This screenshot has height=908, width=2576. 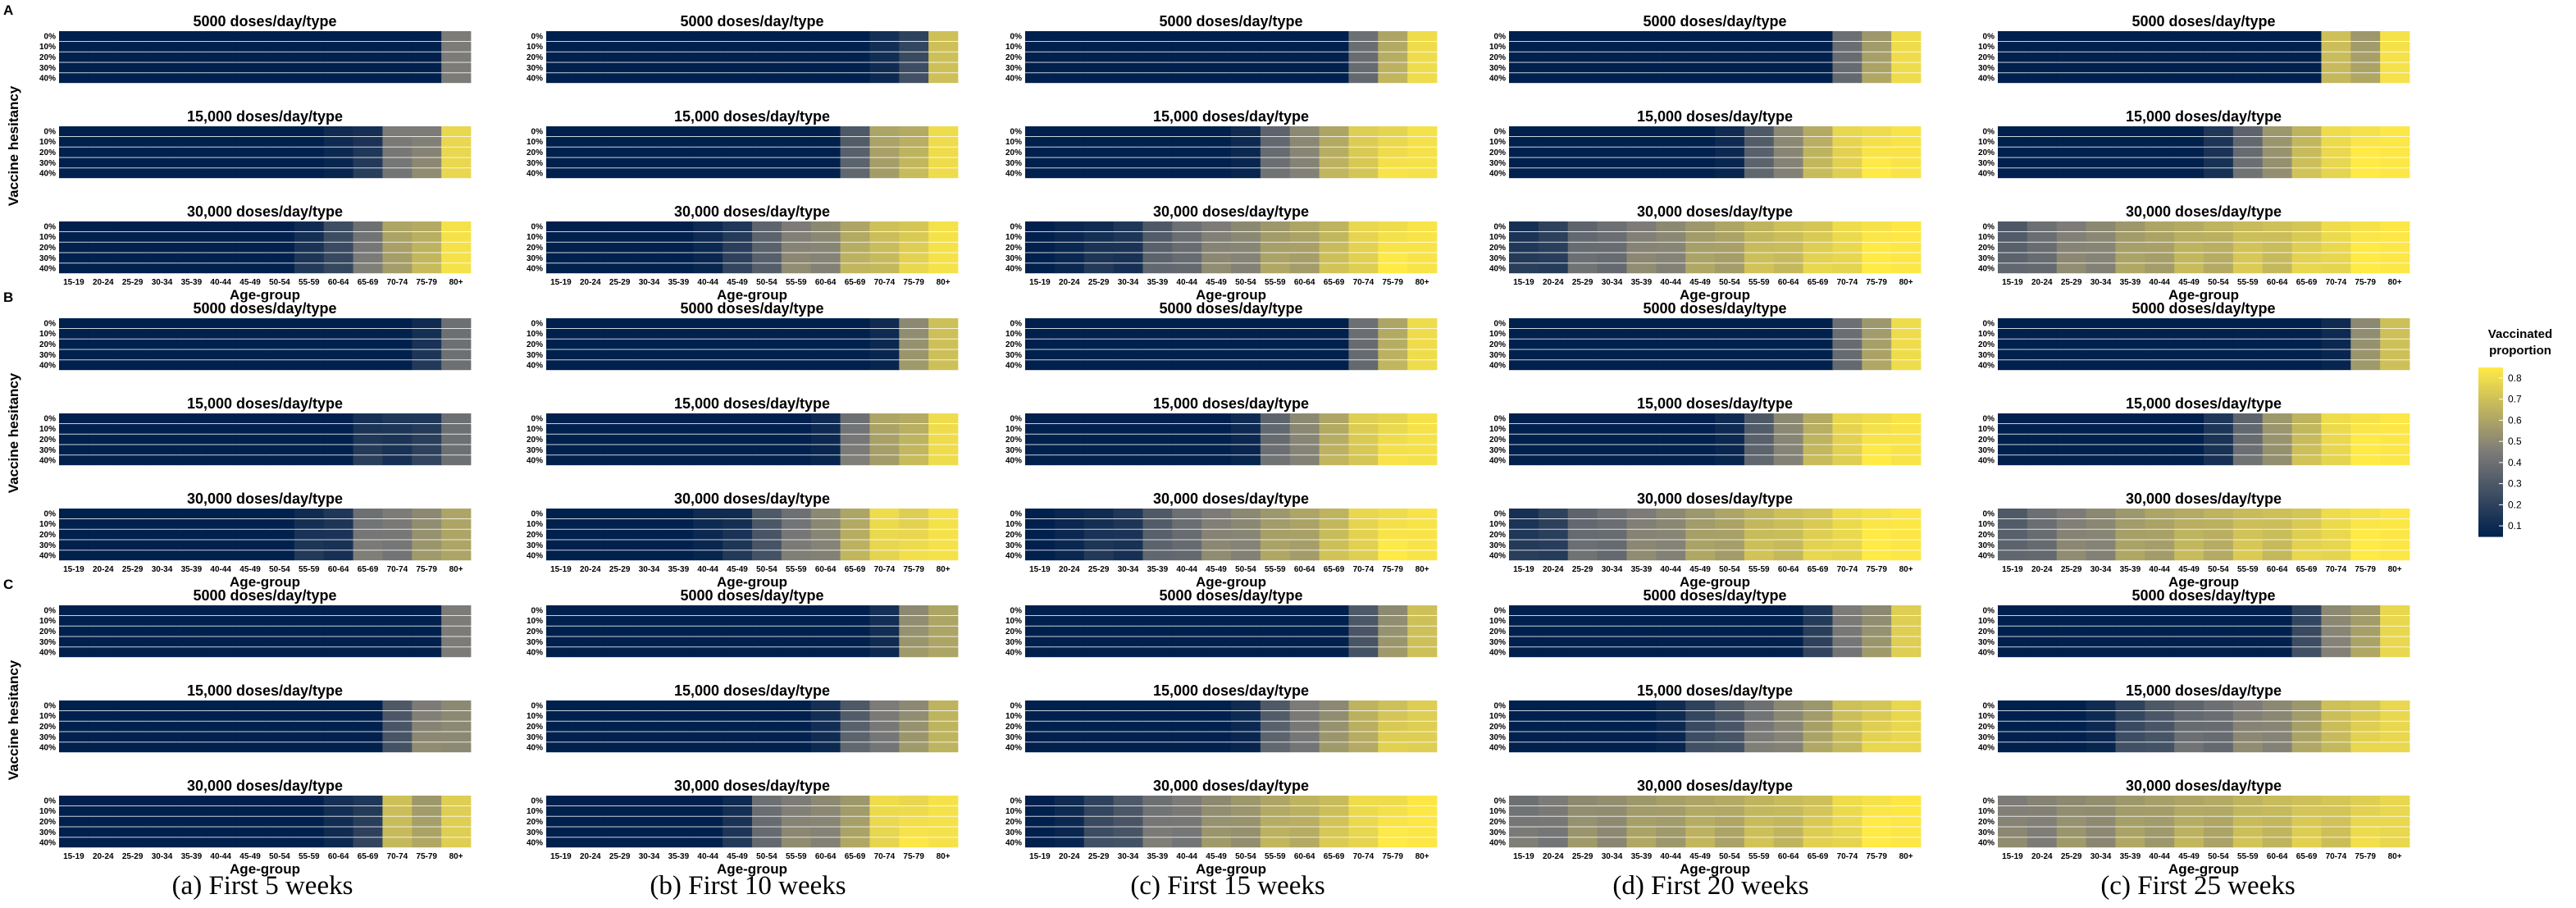 I want to click on x-tick-label: 60-64, so click(x=338, y=569).